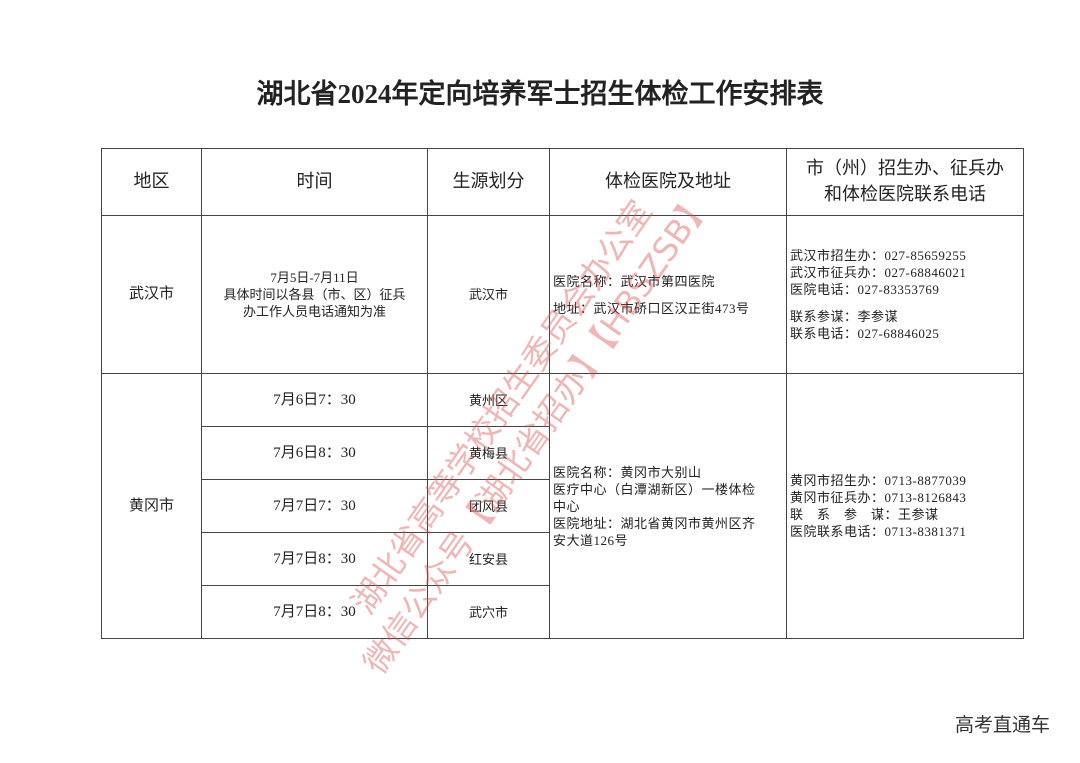 This screenshot has width=1080, height=763. I want to click on row: 7月7日7：30 团风县, so click(563, 506).